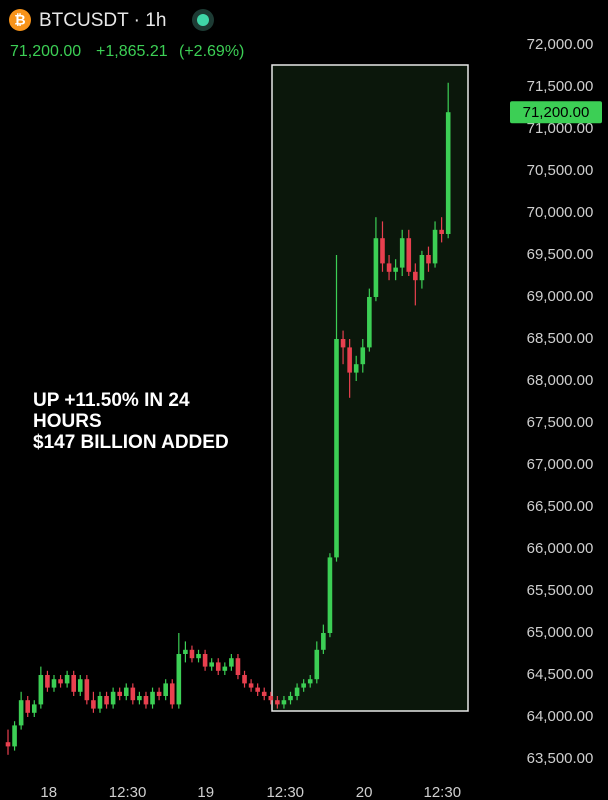 The height and width of the screenshot is (800, 608). Describe the element at coordinates (560, 716) in the screenshot. I see `y-tick-label: 64,000.00` at that location.